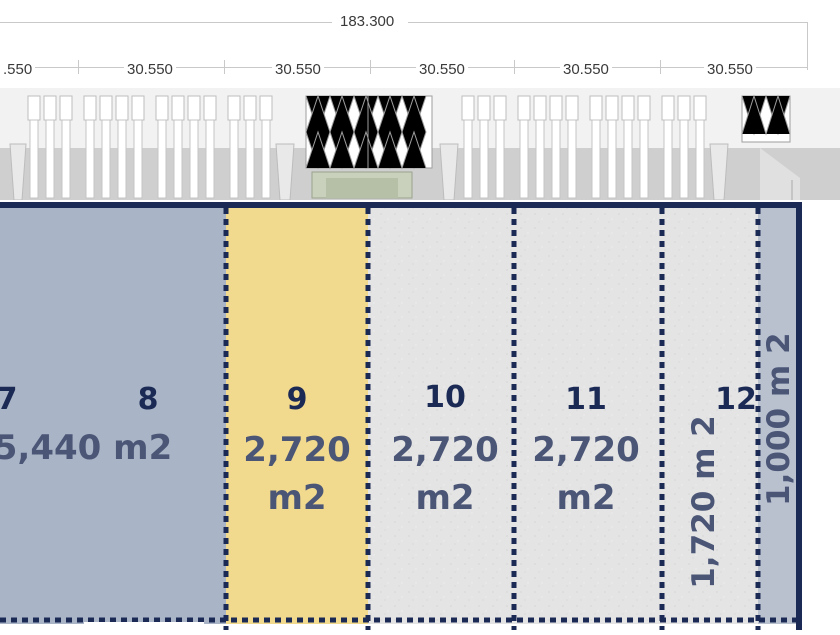 The height and width of the screenshot is (635, 840). Describe the element at coordinates (9, 399) in the screenshot. I see `unit-7-number: 7` at that location.